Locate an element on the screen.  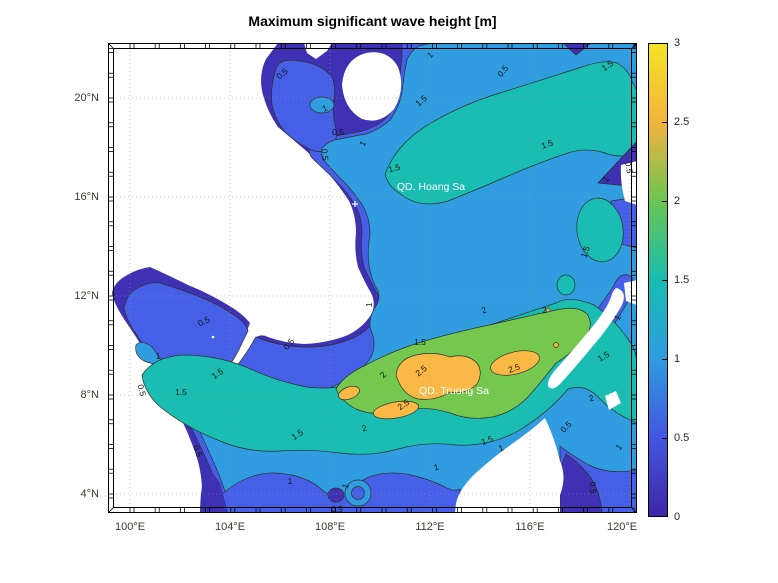
x-tick-label: 116°E is located at coordinates (530, 527).